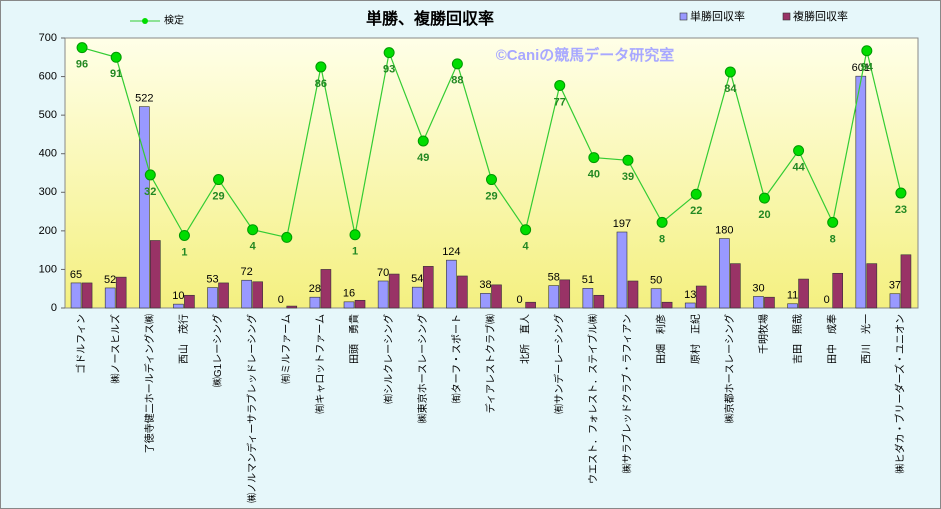 The width and height of the screenshot is (941, 509). What do you see at coordinates (622, 224) in the screenshot?
I see `bar-value-label: 197` at bounding box center [622, 224].